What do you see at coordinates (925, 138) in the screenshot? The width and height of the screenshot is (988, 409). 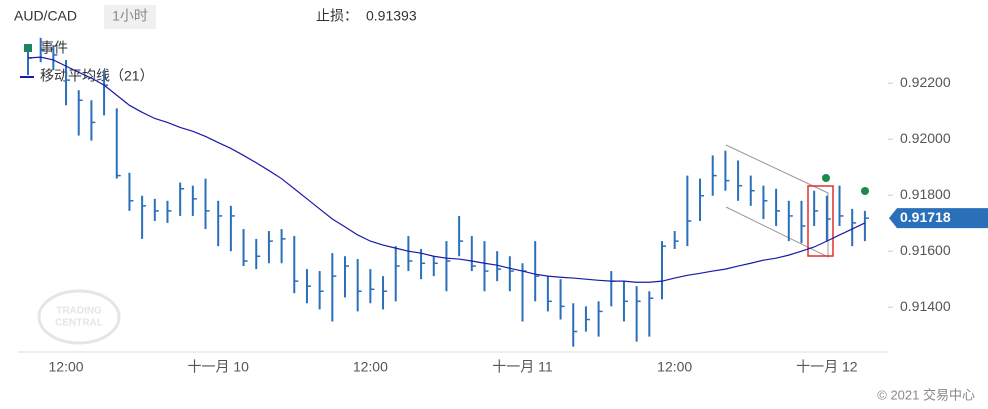 I see `y-tick-label: 0.92000` at bounding box center [925, 138].